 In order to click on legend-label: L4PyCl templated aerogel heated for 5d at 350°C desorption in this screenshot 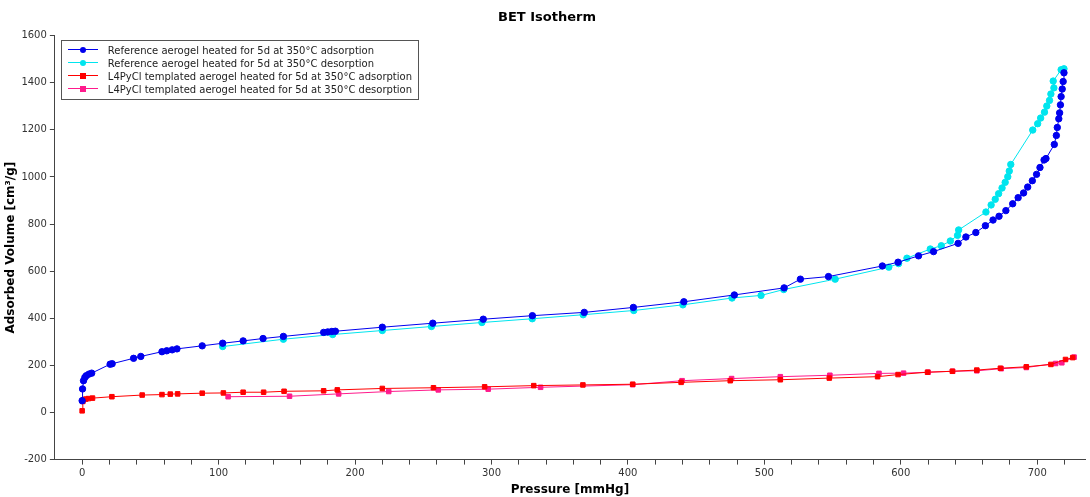, I will do `click(260, 89)`.